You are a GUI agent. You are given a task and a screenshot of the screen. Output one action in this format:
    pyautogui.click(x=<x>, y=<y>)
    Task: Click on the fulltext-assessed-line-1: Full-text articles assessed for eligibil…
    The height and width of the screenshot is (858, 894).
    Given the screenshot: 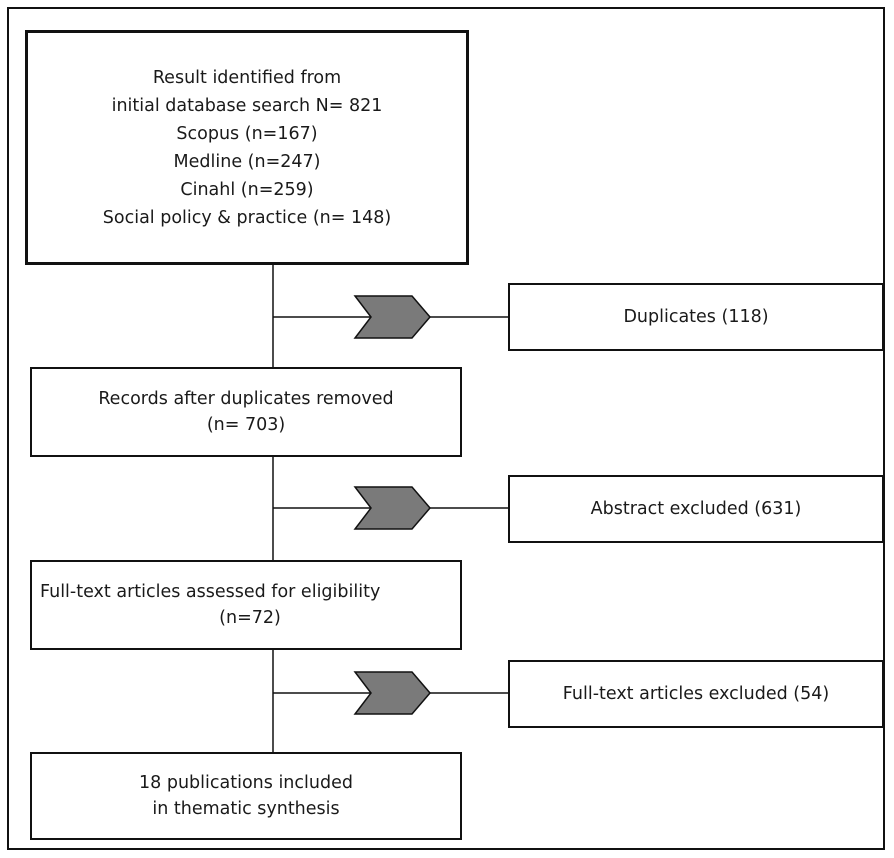 What is the action you would take?
    pyautogui.click(x=210, y=592)
    